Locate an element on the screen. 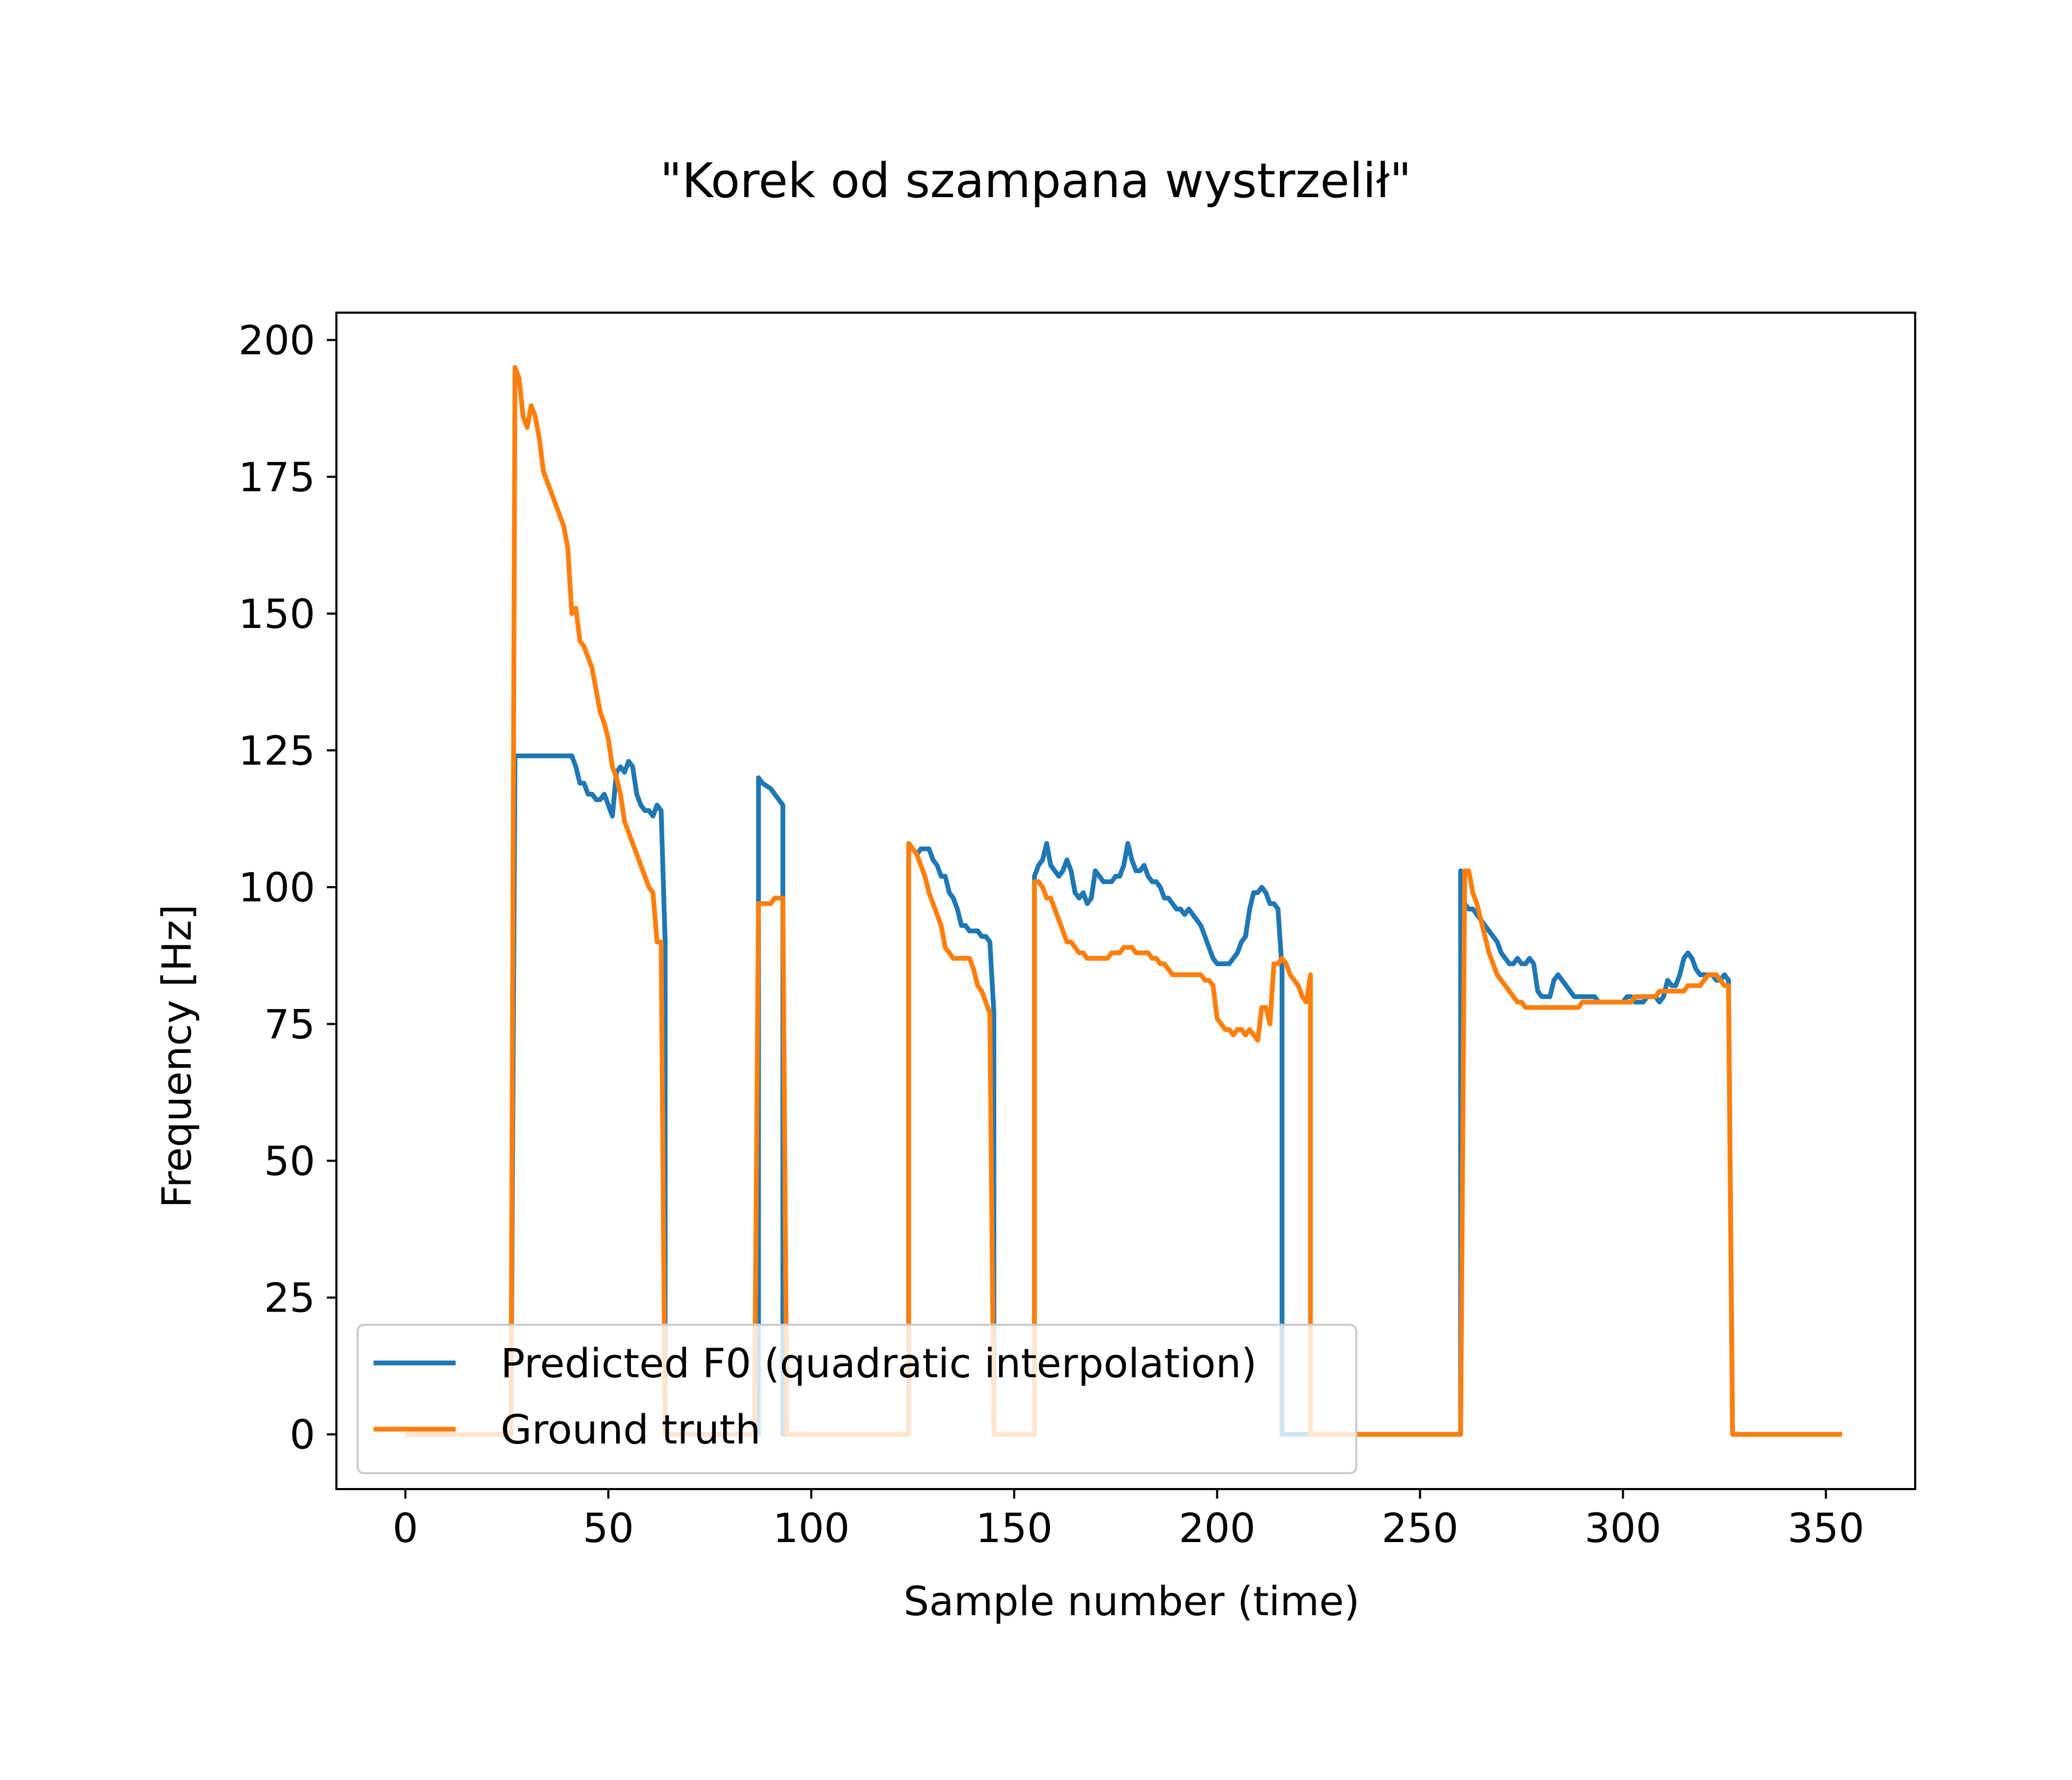 Image resolution: width=2072 pixels, height=1780 pixels. x-tick-label: 150 is located at coordinates (1014, 1528).